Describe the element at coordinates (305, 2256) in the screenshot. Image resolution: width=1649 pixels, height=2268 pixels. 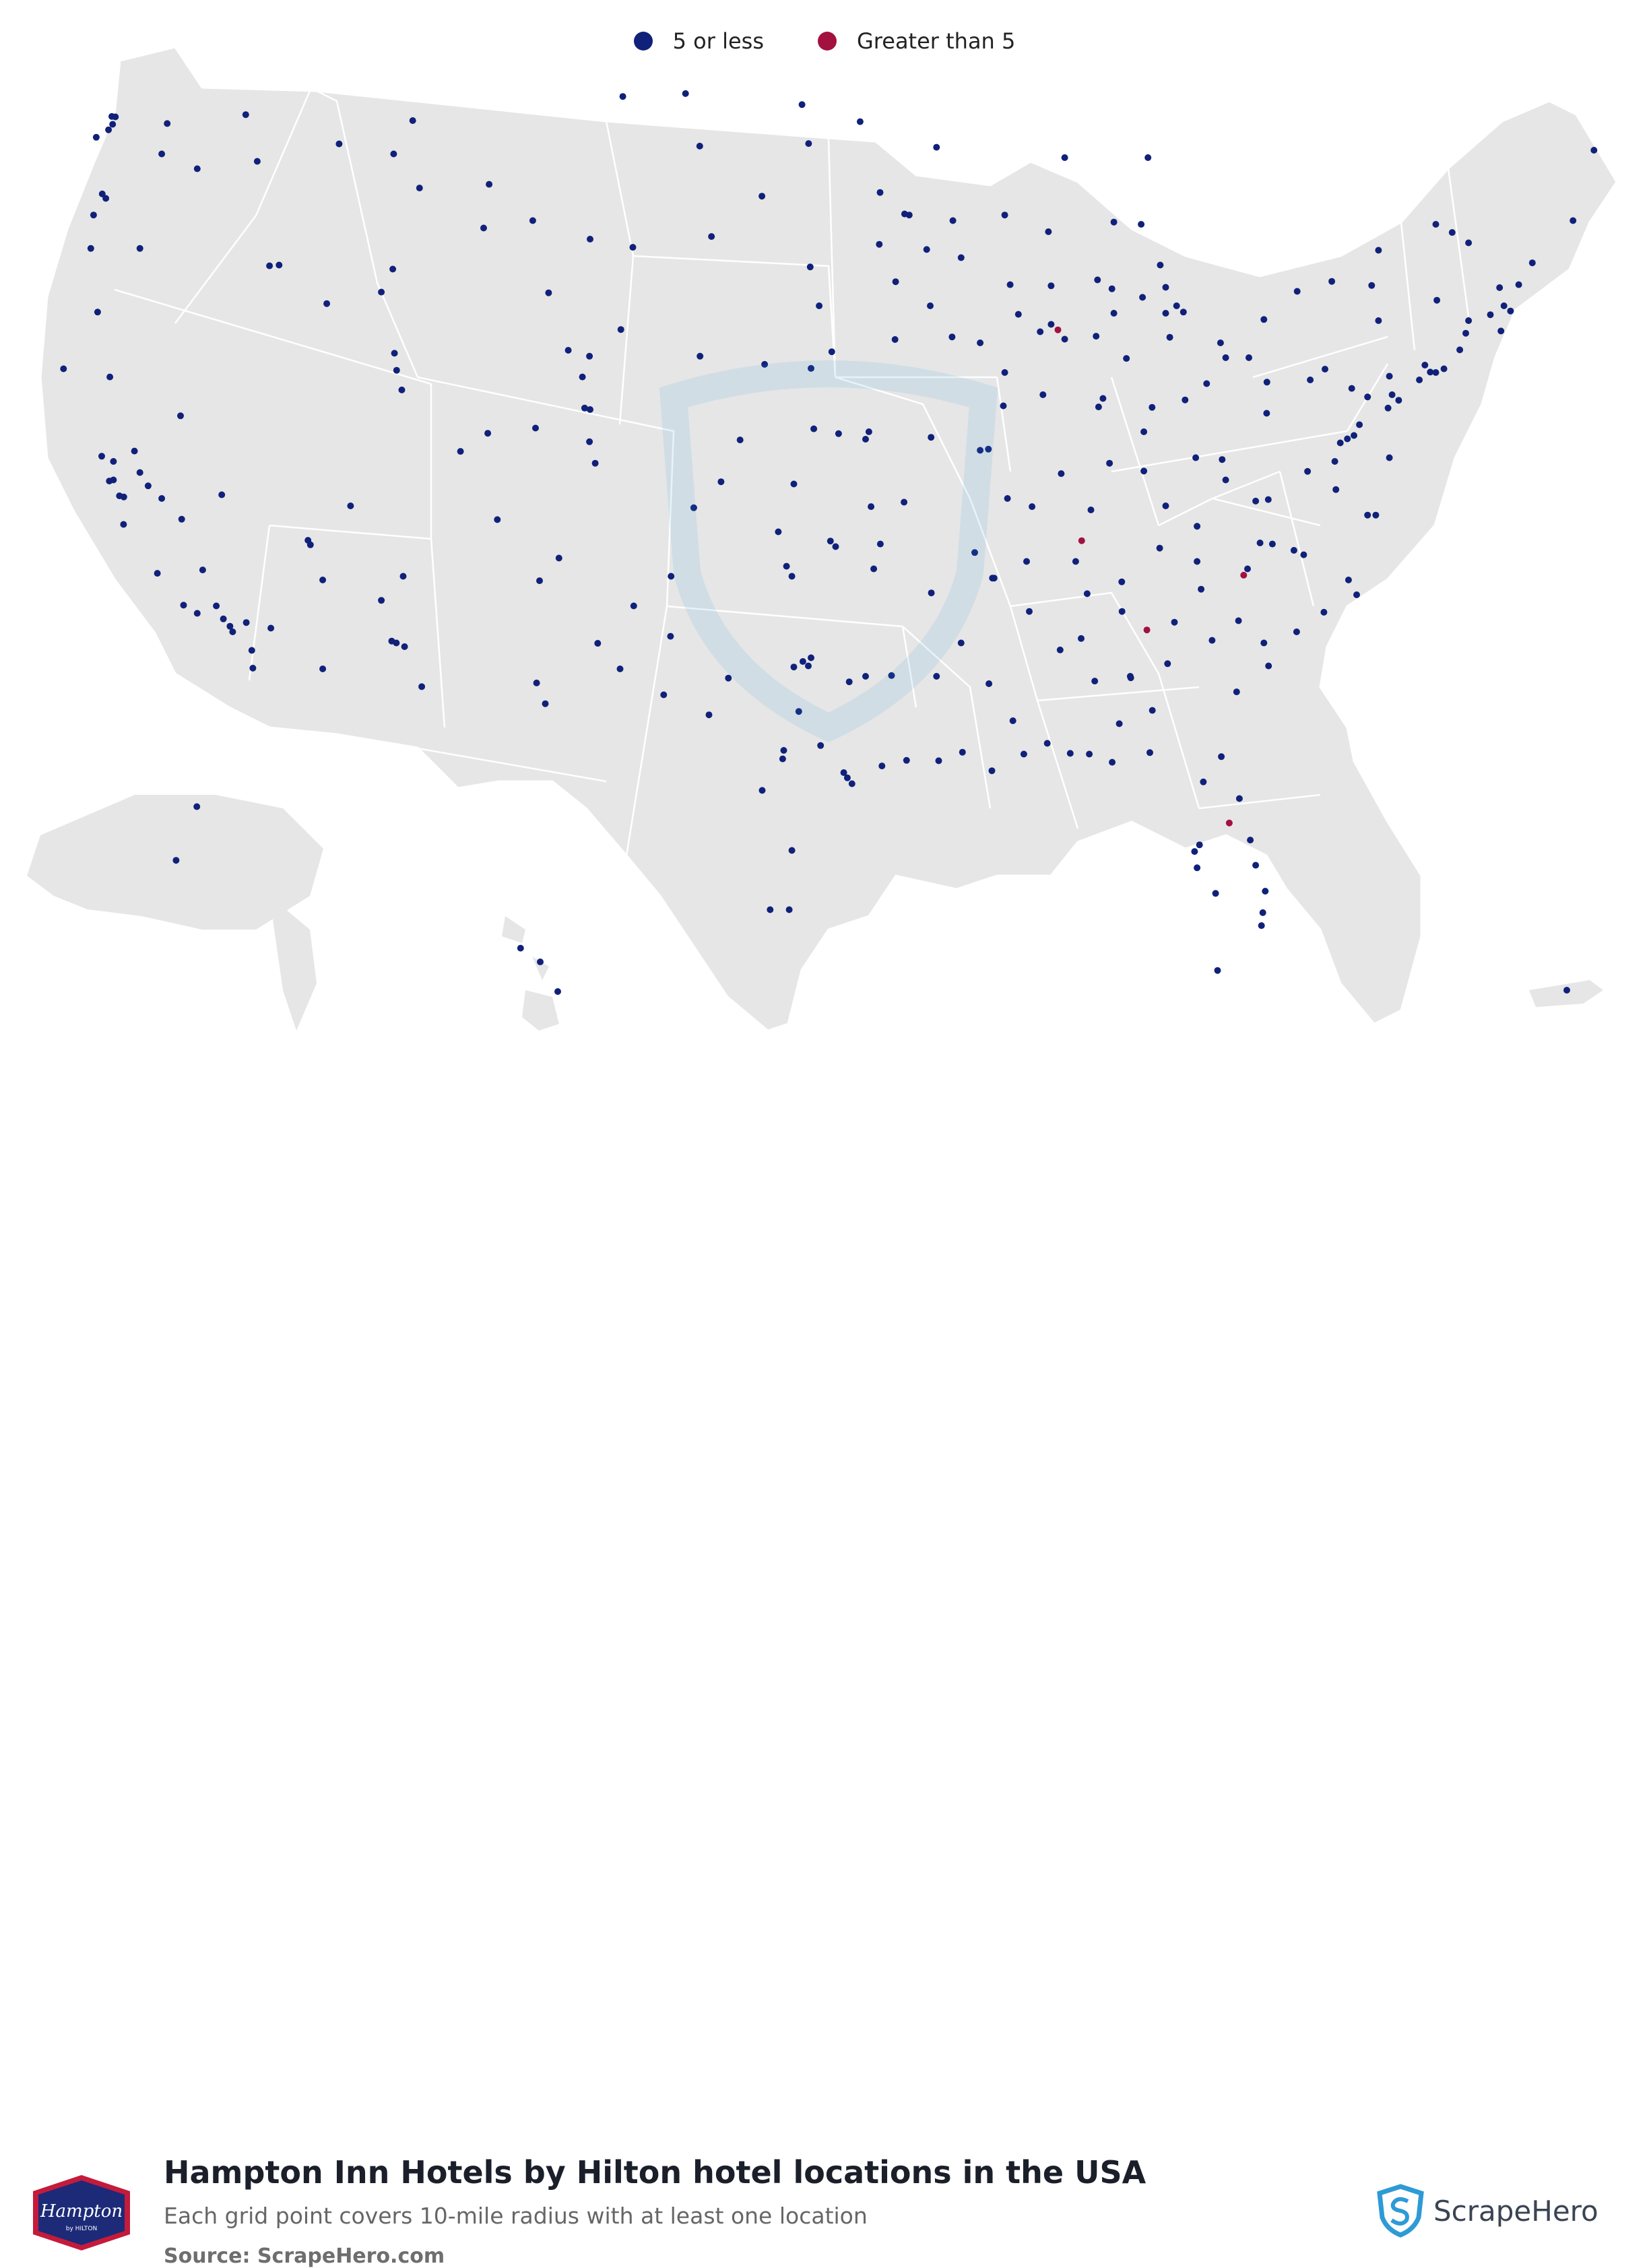
I see `source-credit: Source: ScrapeHero.com` at that location.